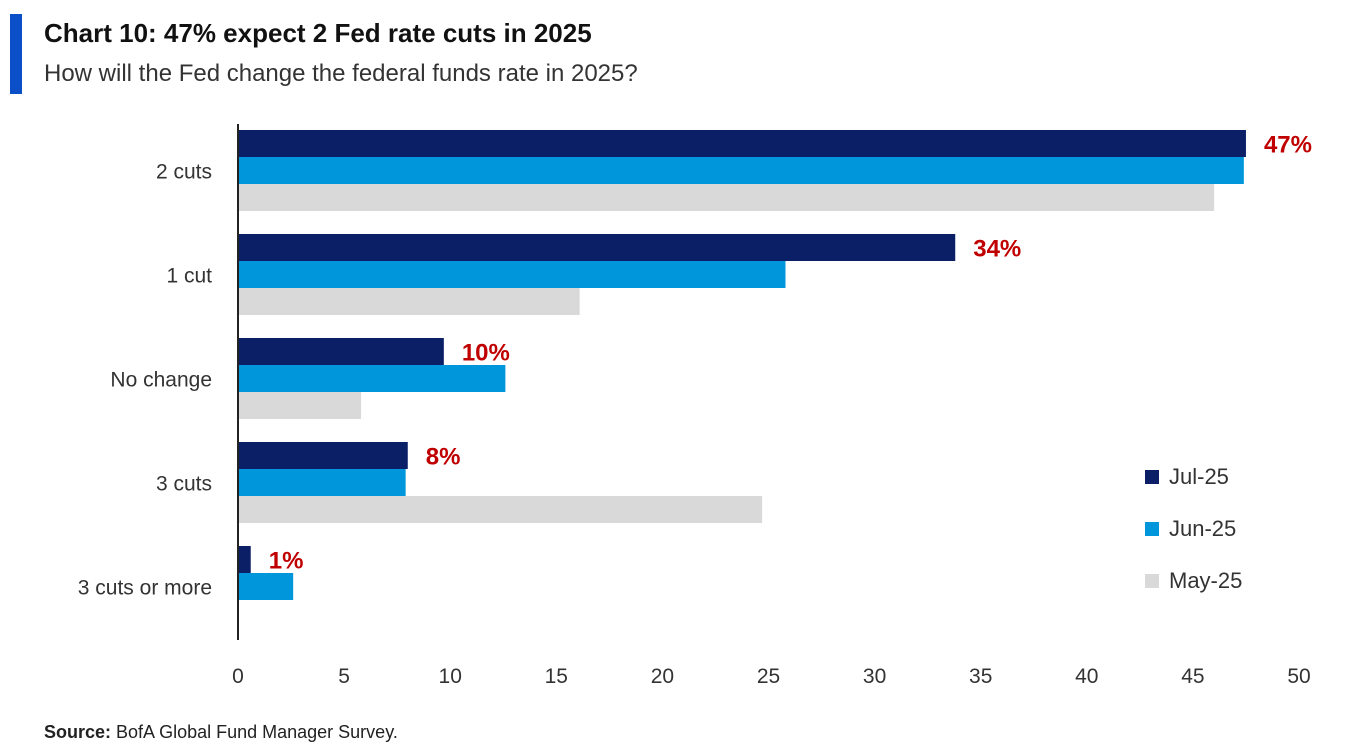 This screenshot has width=1346, height=756. I want to click on source-label: Source:, so click(78, 732).